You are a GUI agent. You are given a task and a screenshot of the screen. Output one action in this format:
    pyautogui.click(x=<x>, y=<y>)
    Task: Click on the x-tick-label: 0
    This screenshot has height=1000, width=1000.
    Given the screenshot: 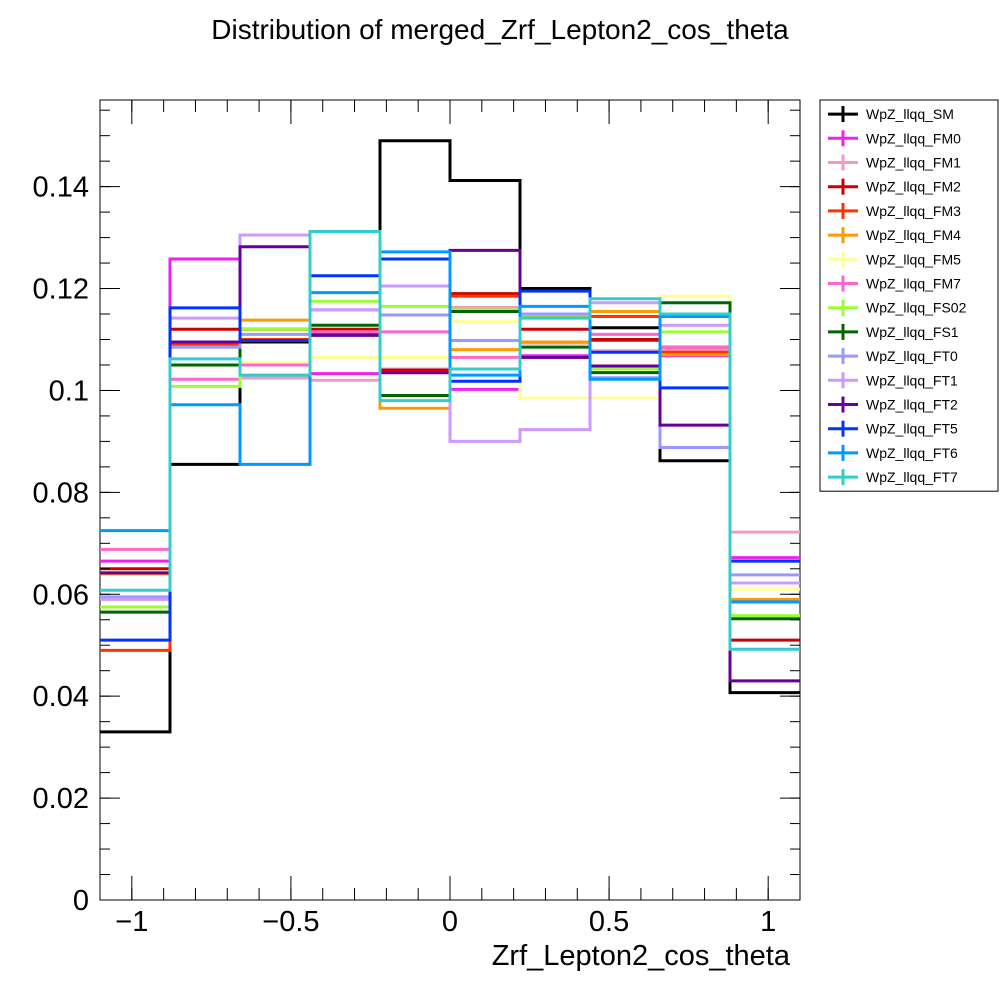 What is the action you would take?
    pyautogui.click(x=450, y=922)
    